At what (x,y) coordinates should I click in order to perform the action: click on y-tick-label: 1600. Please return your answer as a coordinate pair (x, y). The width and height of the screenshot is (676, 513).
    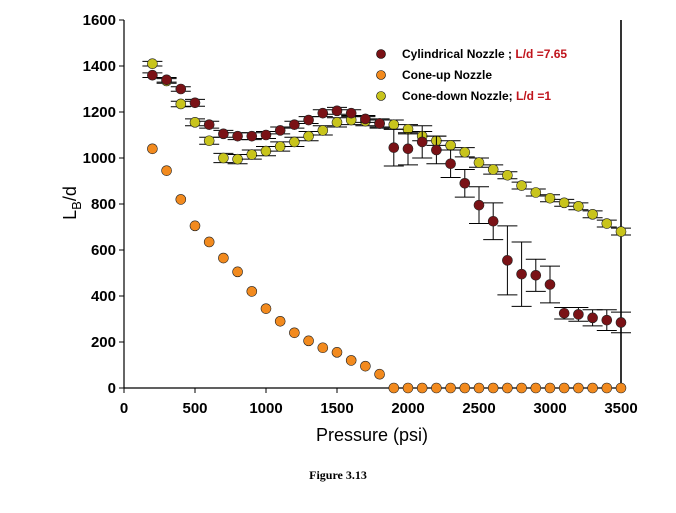
    Looking at the image, I should click on (99, 20).